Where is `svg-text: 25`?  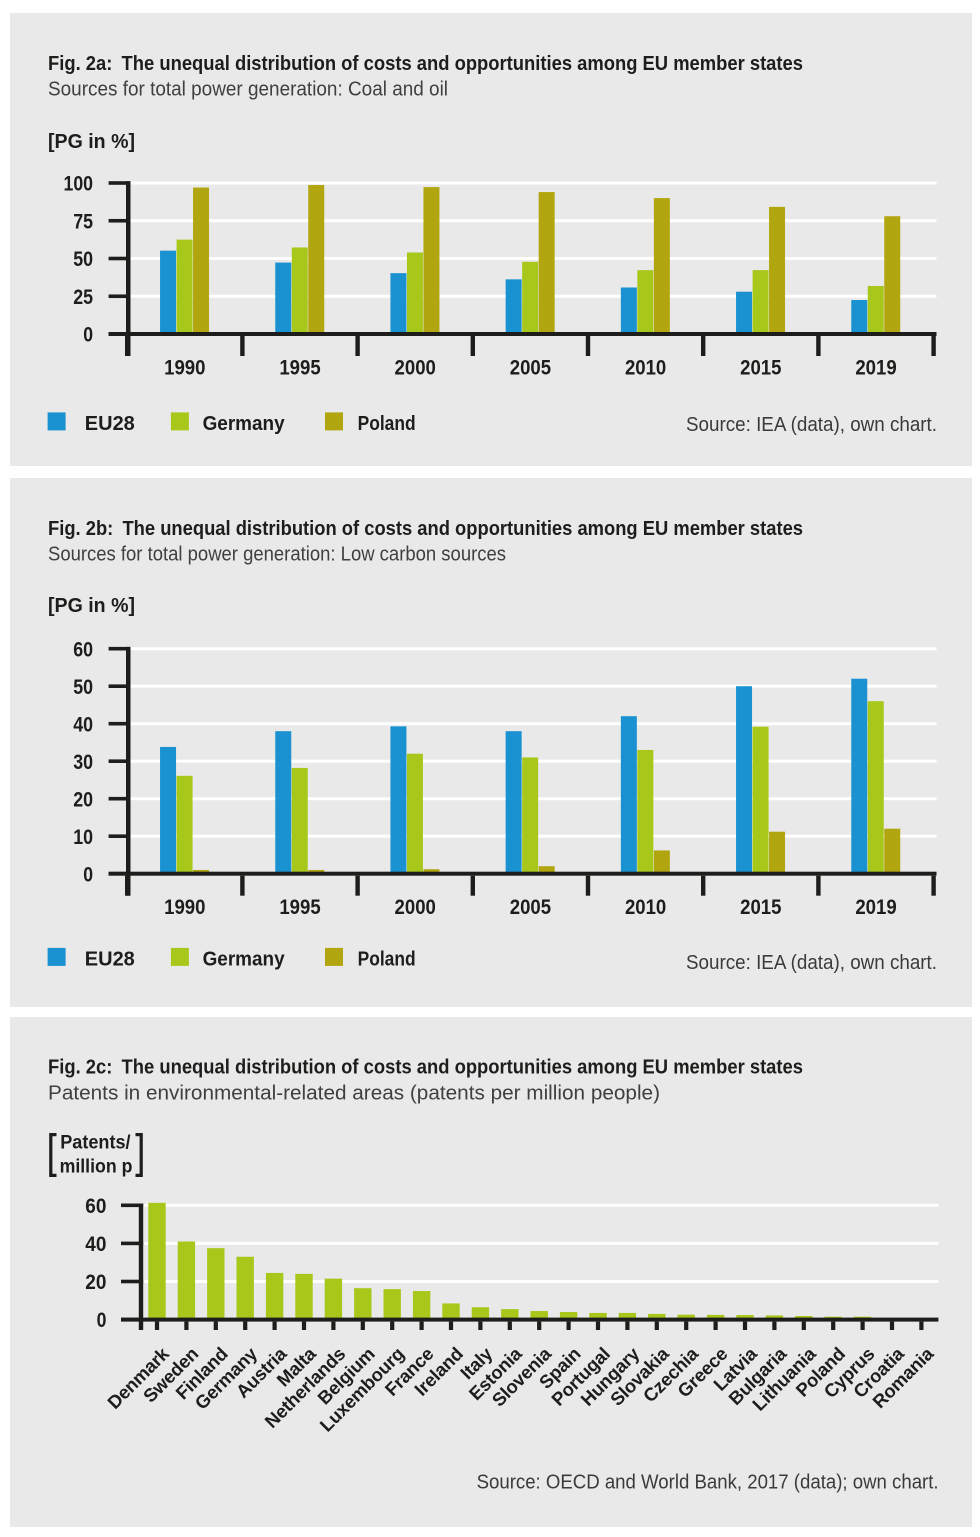
svg-text: 25 is located at coordinates (83, 297).